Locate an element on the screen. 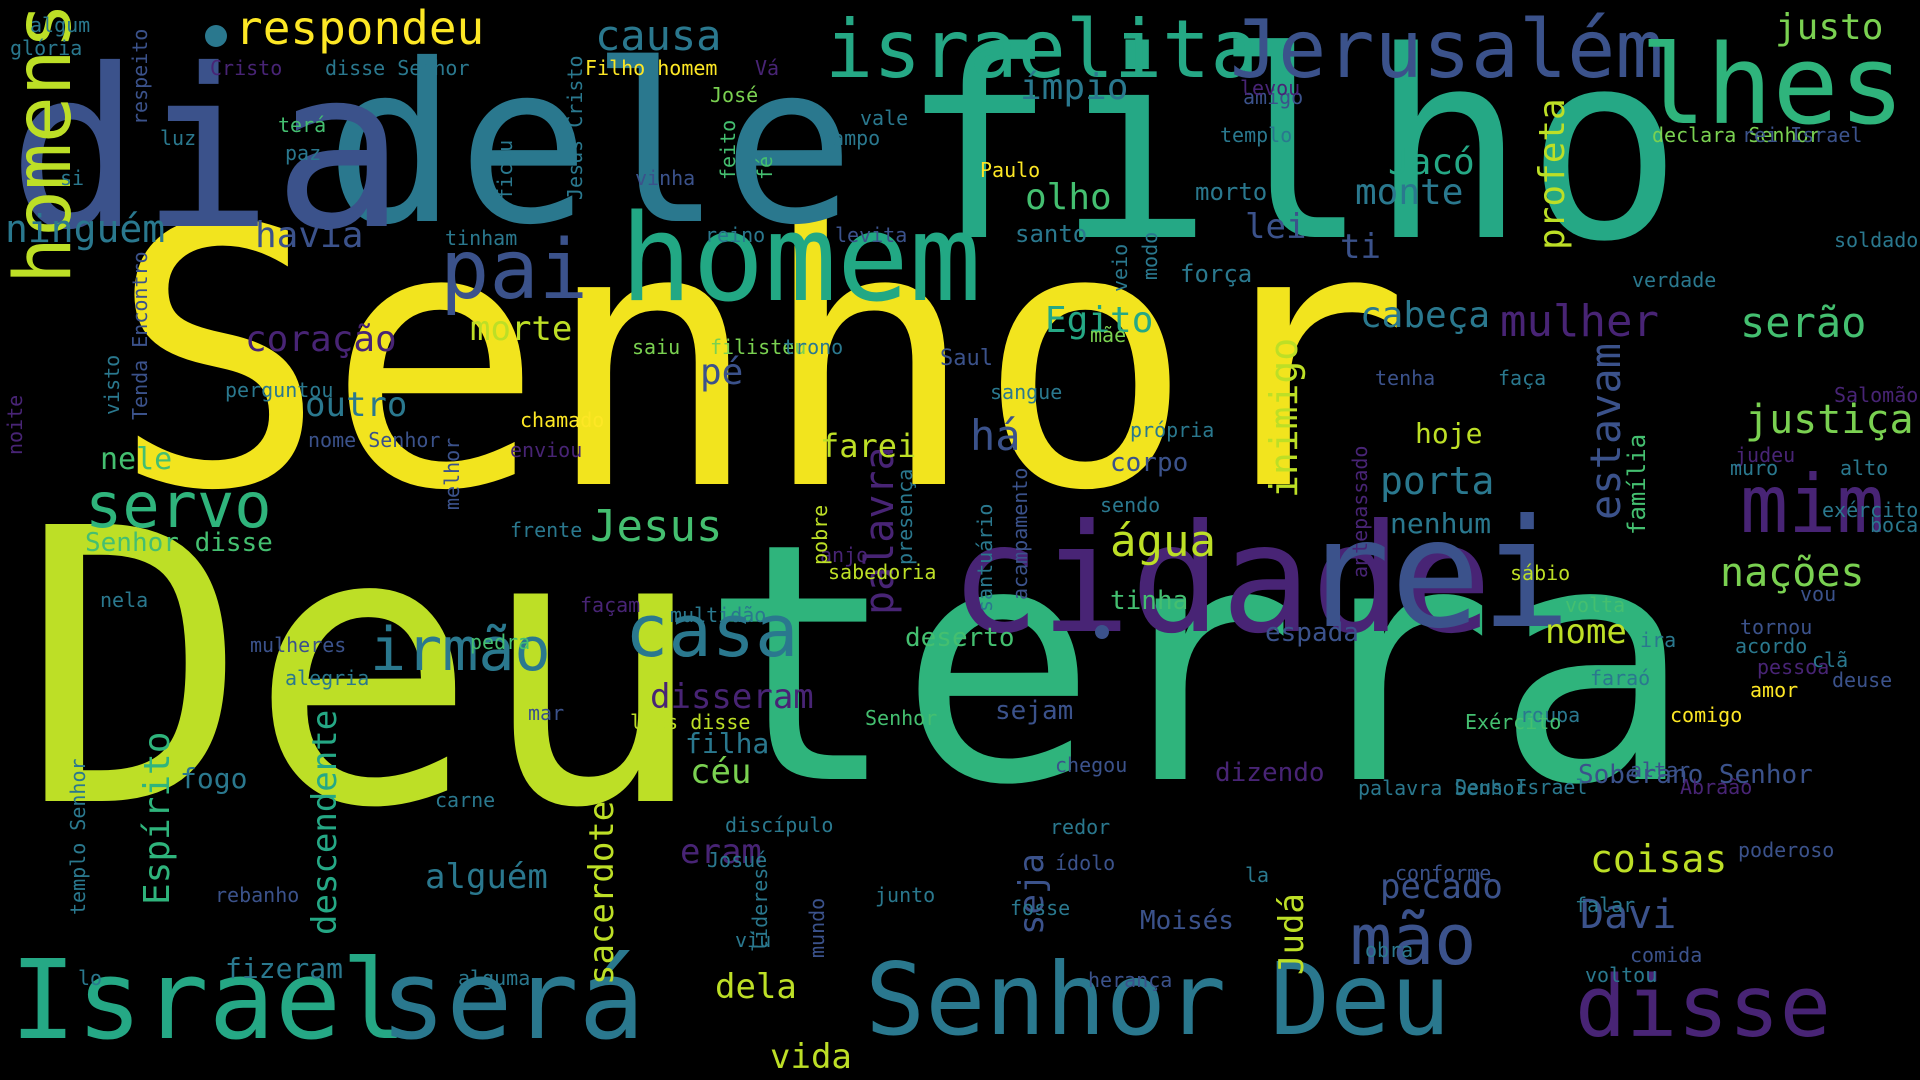  word-perguntou: perguntou is located at coordinates (279, 390).